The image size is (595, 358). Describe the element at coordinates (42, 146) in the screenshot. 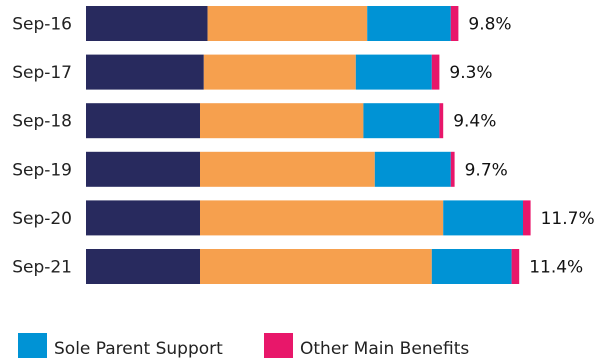

I see `category-labels: Sep-16 Sep-17 Sep-18 Sep-19 Sep-20 Sep-21` at that location.